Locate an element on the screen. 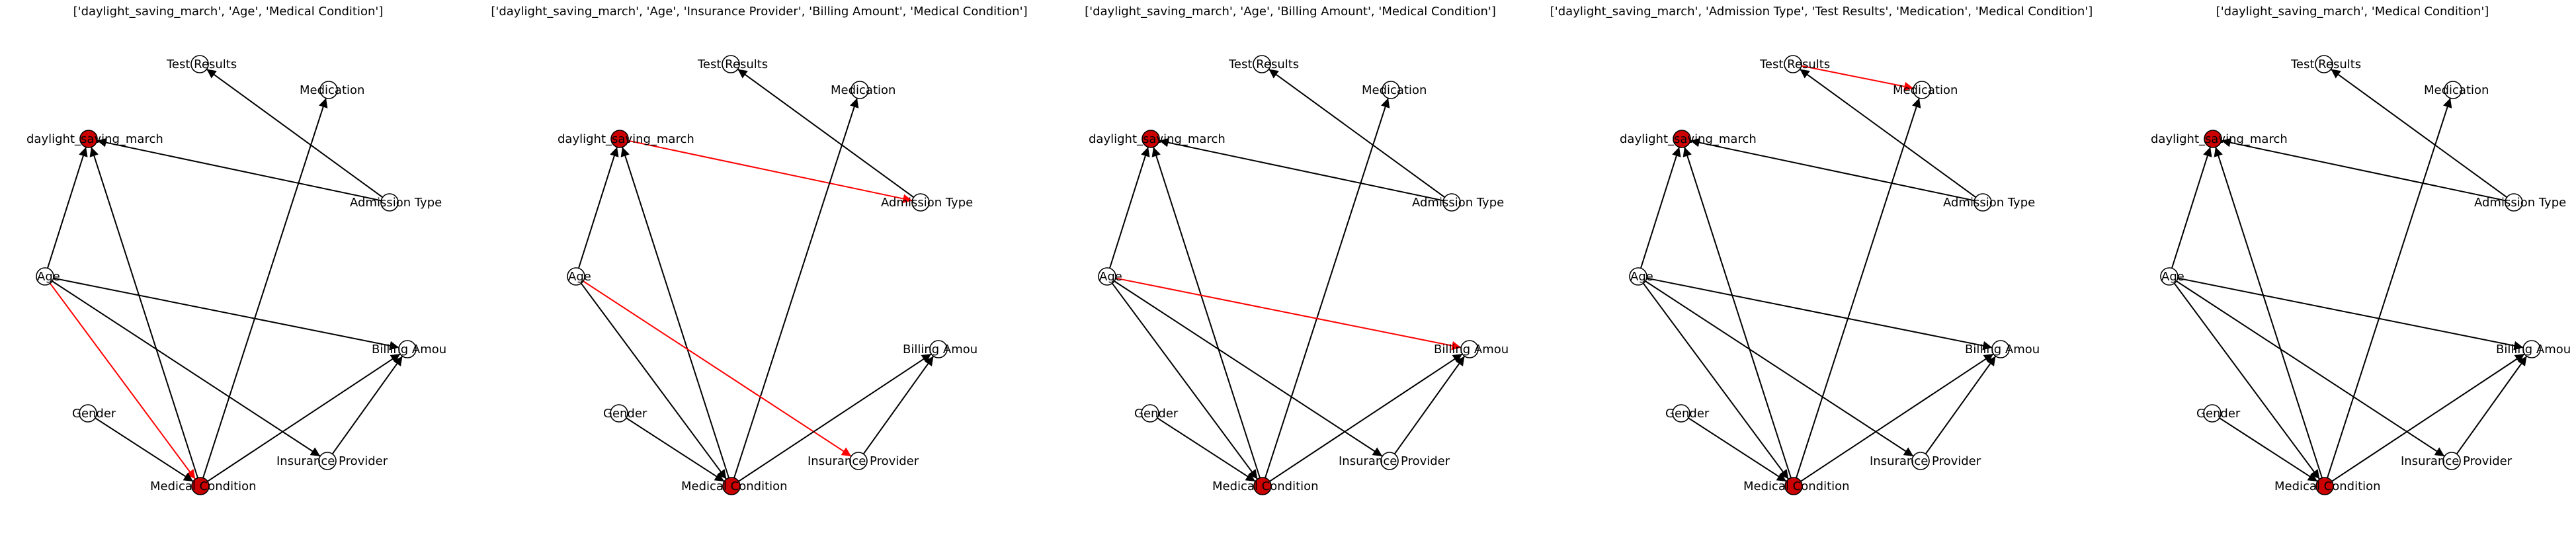  edge-admission-type-to-daylight-saving-march is located at coordinates (2363, 170).